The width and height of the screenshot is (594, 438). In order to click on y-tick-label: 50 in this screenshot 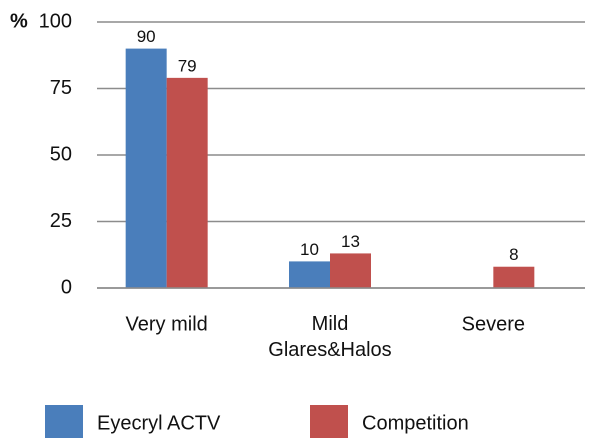, I will do `click(61, 154)`.